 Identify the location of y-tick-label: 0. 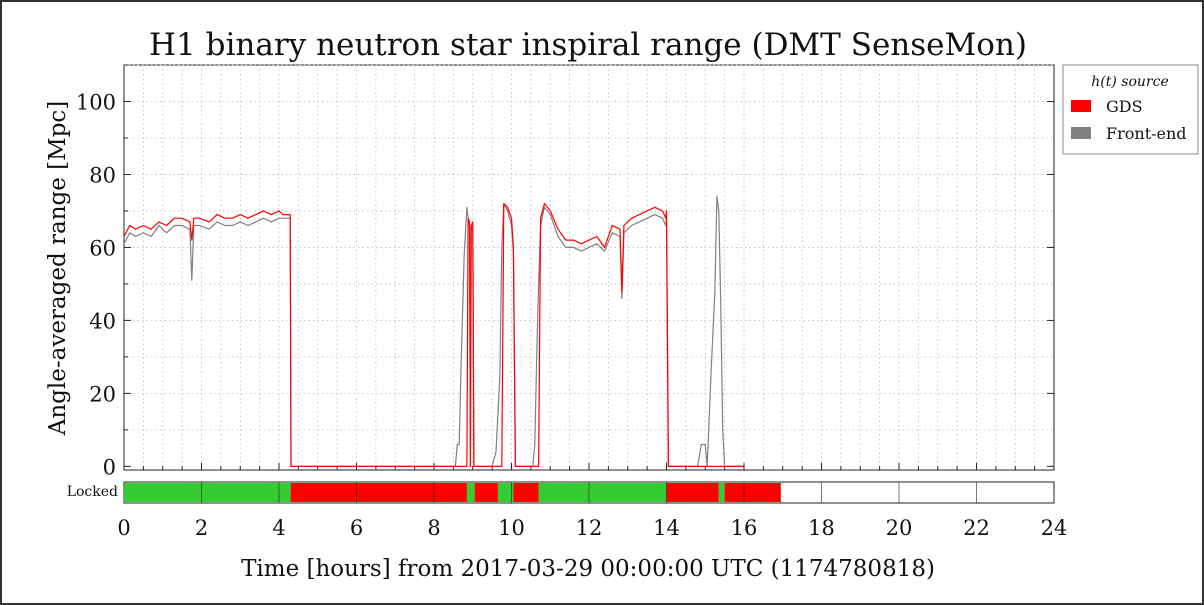
(109, 467).